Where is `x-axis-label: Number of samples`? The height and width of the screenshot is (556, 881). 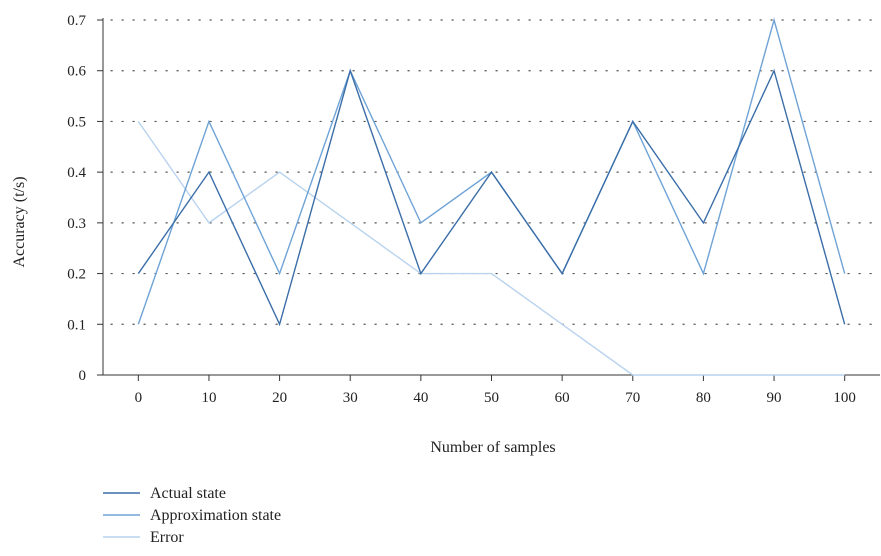 x-axis-label: Number of samples is located at coordinates (492, 447).